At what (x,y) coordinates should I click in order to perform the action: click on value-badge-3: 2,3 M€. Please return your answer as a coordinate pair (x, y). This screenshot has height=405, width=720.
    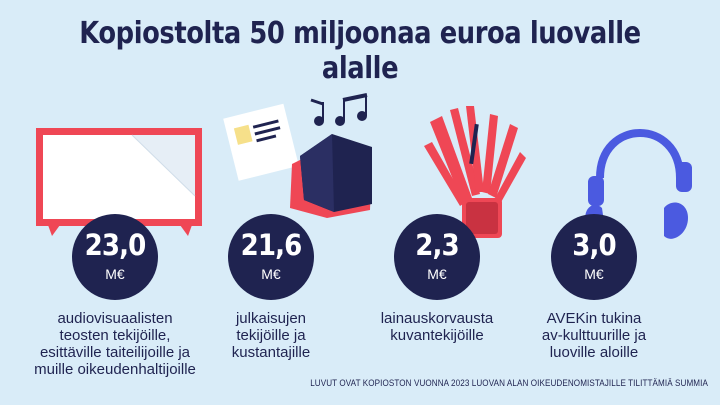
    Looking at the image, I should click on (437, 257).